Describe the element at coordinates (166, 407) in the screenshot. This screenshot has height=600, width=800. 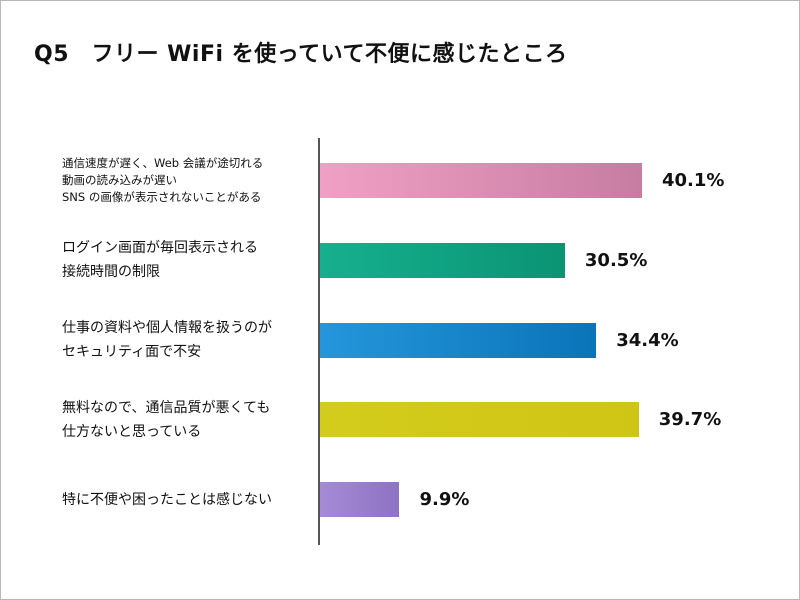
I see `category-label-line: 無料なので、通信品質が悪くても` at that location.